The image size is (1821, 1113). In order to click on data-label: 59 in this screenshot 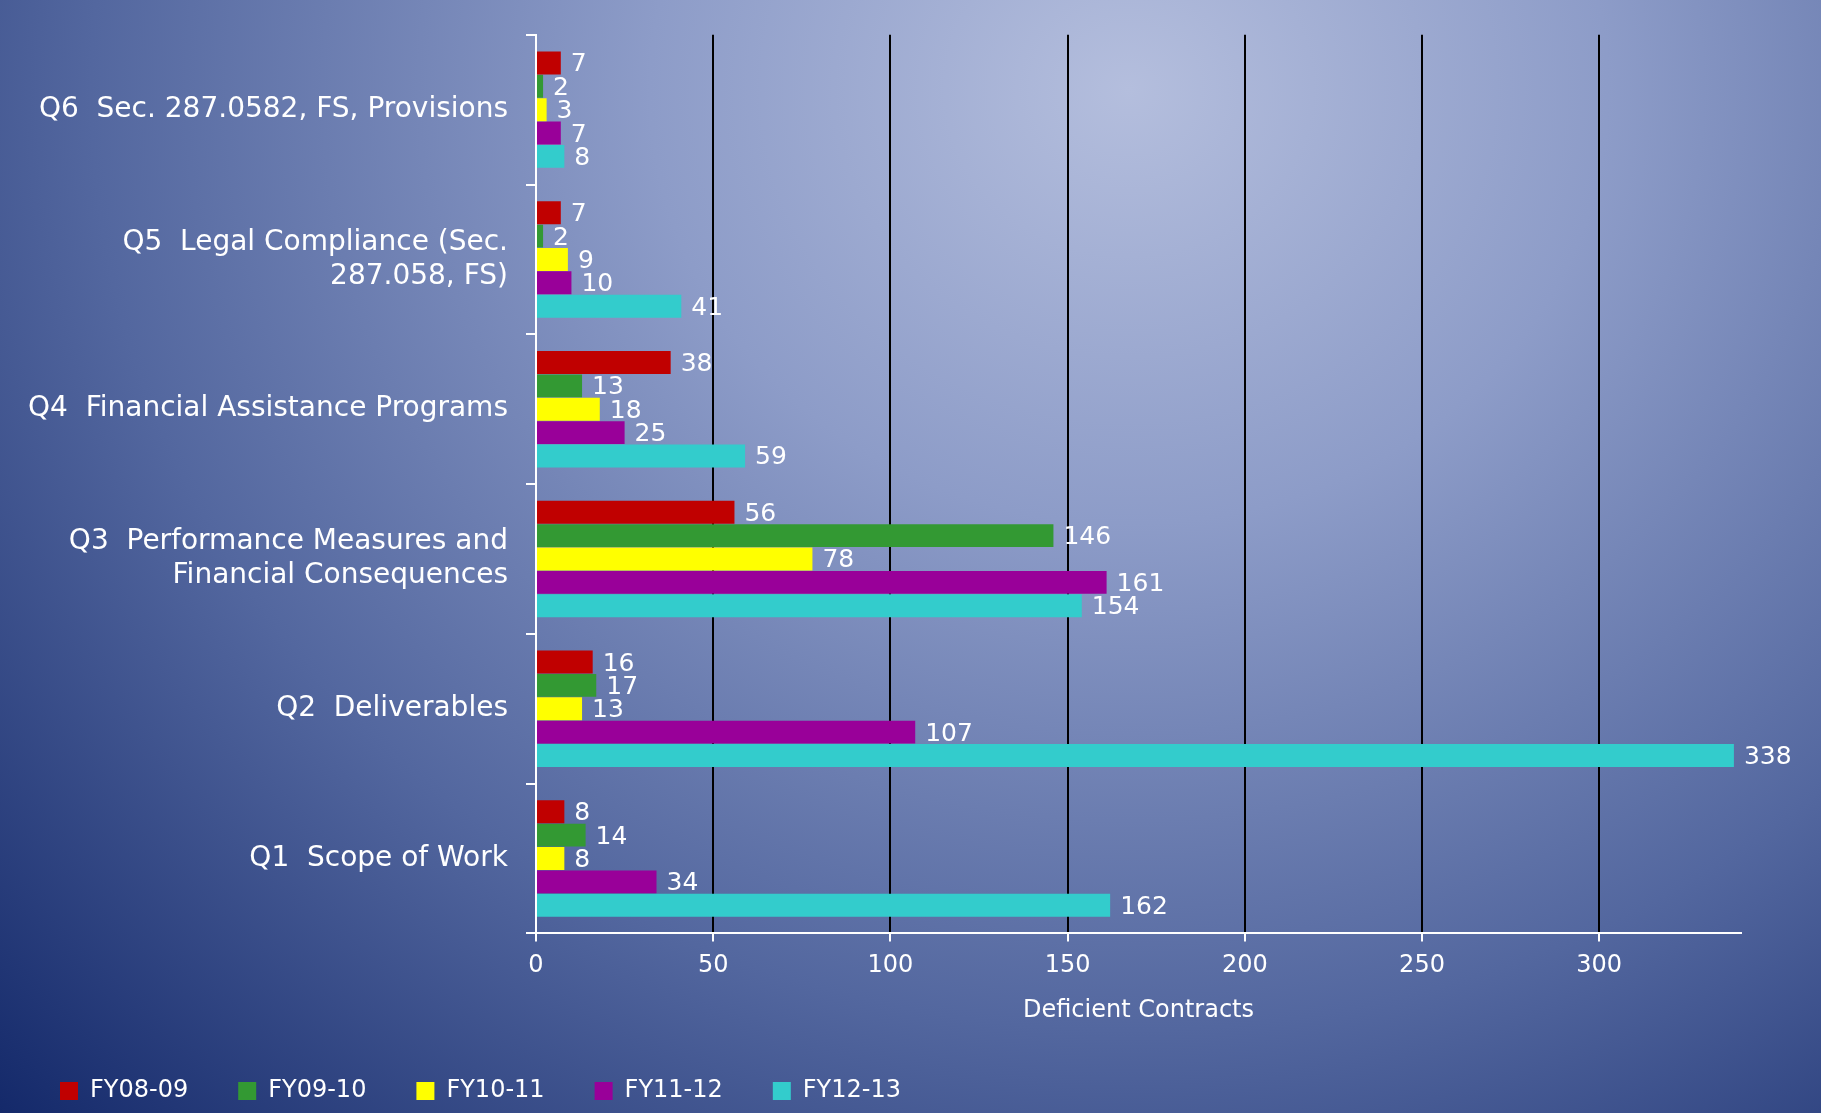, I will do `click(771, 456)`.